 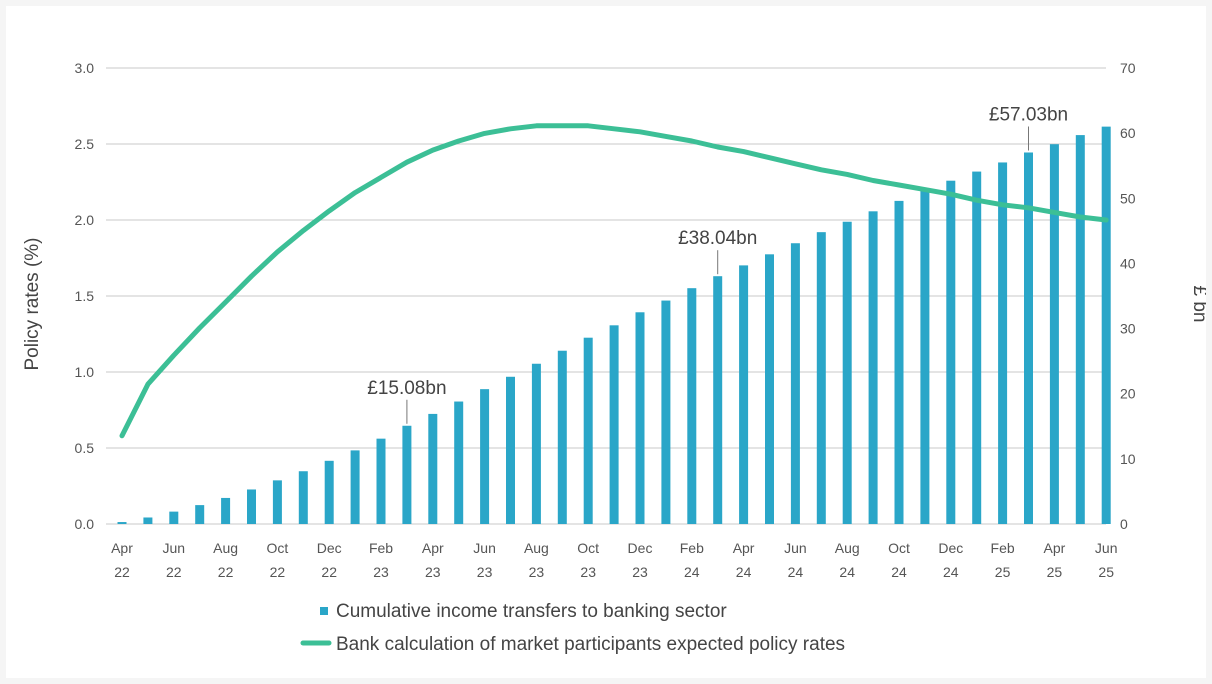 I want to click on right-tick-label: 70, so click(x=1128, y=68).